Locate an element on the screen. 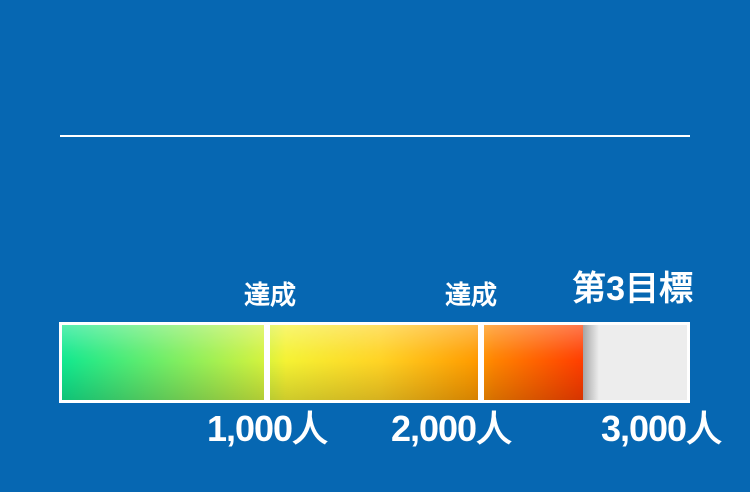 The width and height of the screenshot is (750, 492). progress-track is located at coordinates (374, 362).